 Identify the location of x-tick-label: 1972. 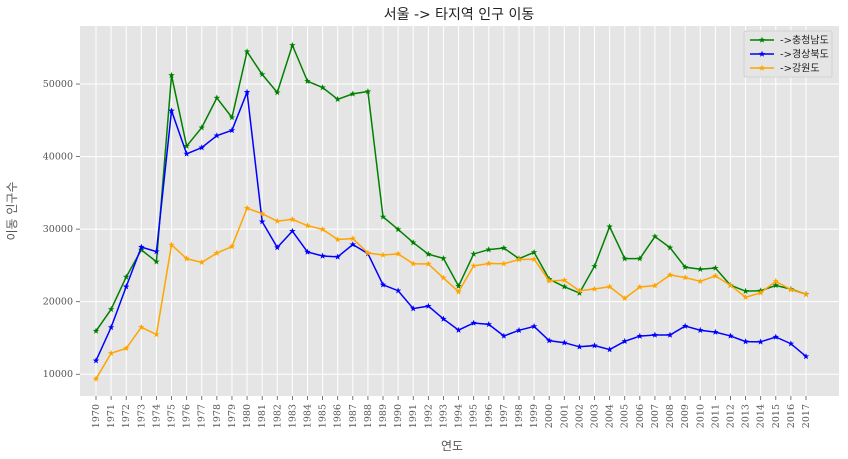
(126, 416).